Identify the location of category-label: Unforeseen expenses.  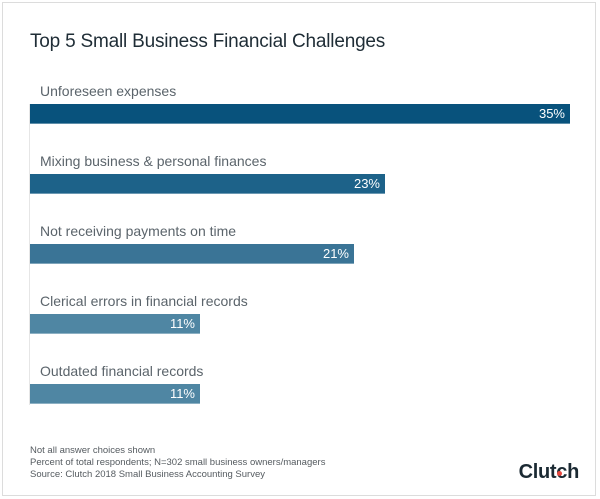
(108, 91).